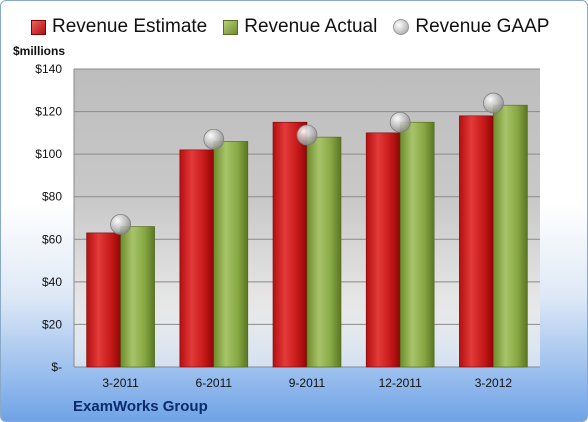  I want to click on y-tick-label: $80, so click(52, 197).